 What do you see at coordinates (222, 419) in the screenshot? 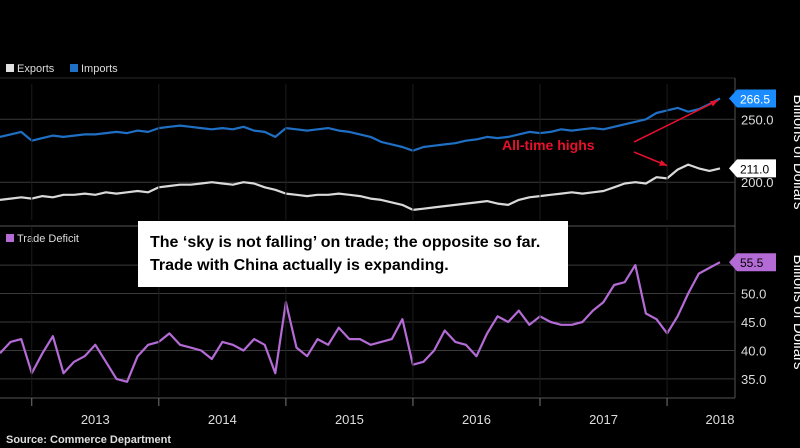
I see `x-tick-label: 2014` at bounding box center [222, 419].